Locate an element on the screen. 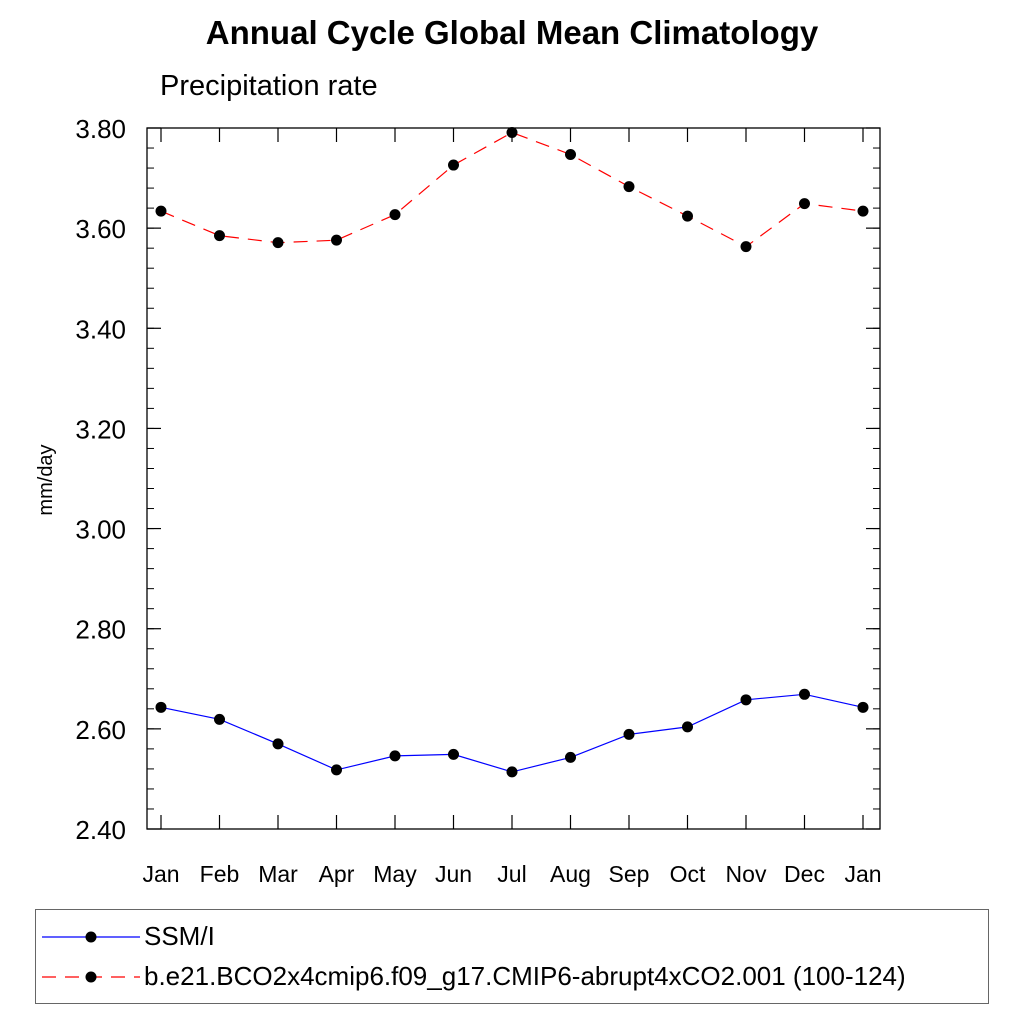 Image resolution: width=1024 pixels, height=1024 pixels. x-tick-label: Mar is located at coordinates (278, 874).